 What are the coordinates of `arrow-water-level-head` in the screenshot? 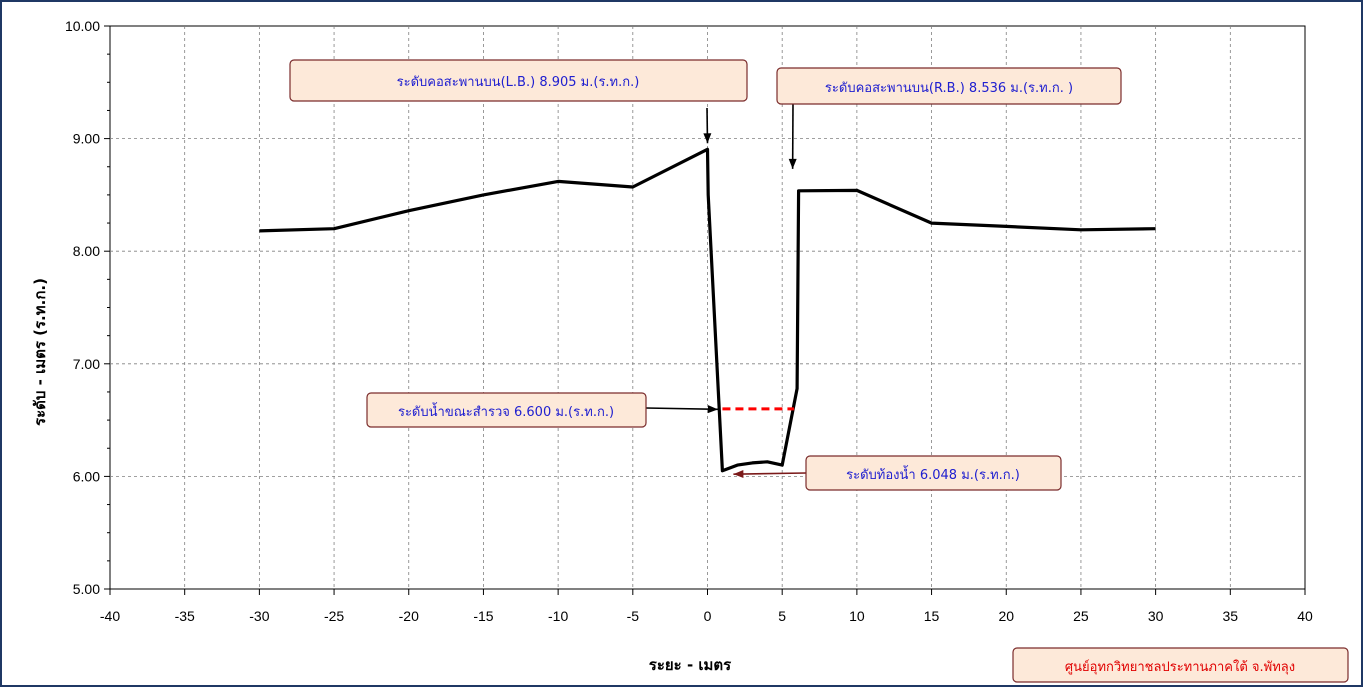 It's located at (712, 409).